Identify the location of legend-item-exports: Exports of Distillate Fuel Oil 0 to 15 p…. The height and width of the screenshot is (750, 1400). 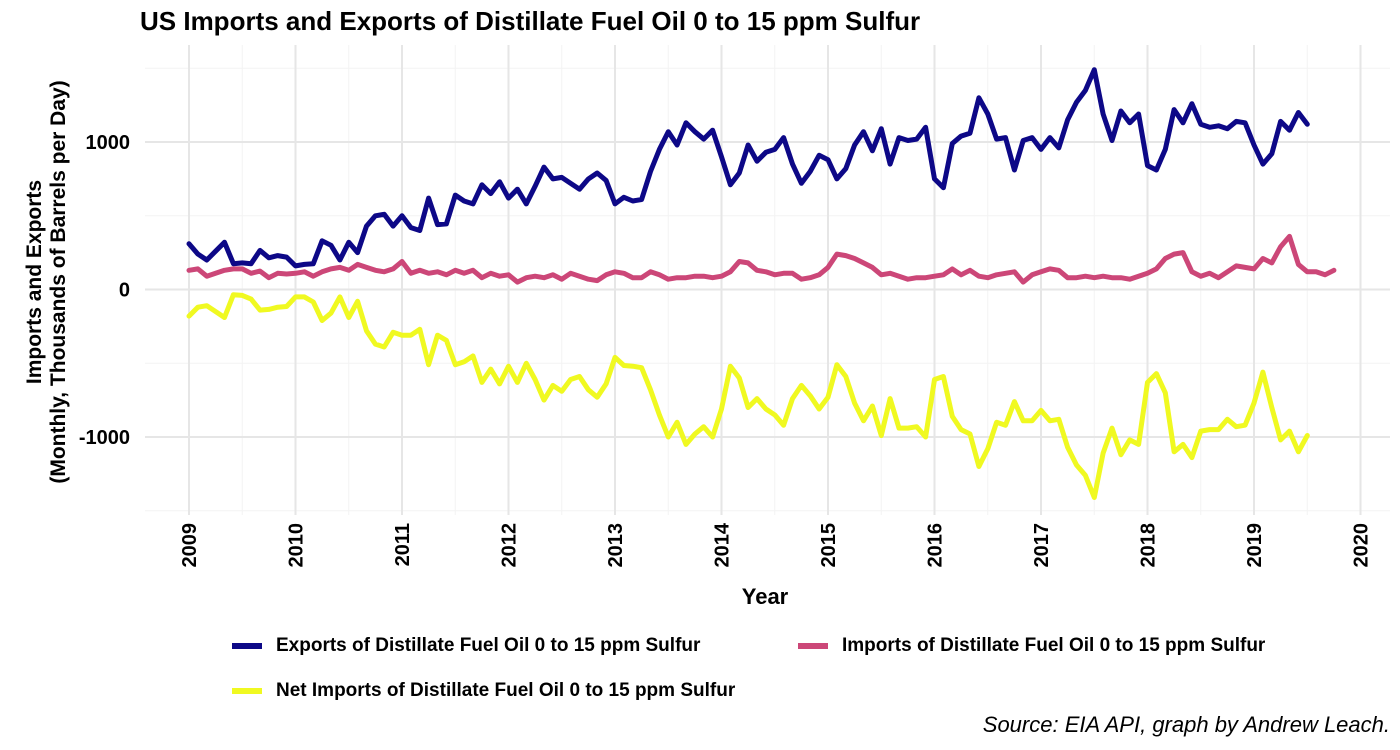
(466, 646).